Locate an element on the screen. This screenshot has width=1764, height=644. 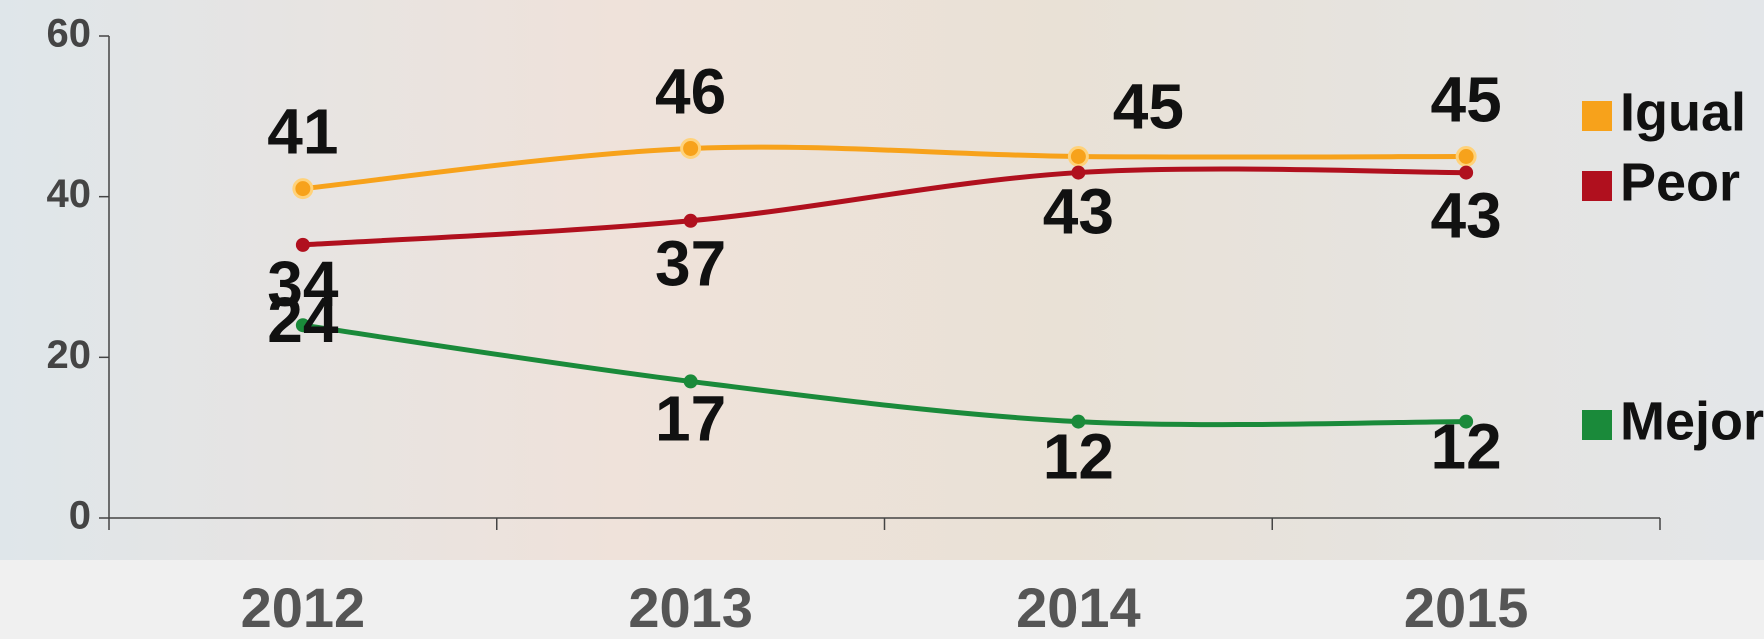
footer-band is located at coordinates (882, 599).